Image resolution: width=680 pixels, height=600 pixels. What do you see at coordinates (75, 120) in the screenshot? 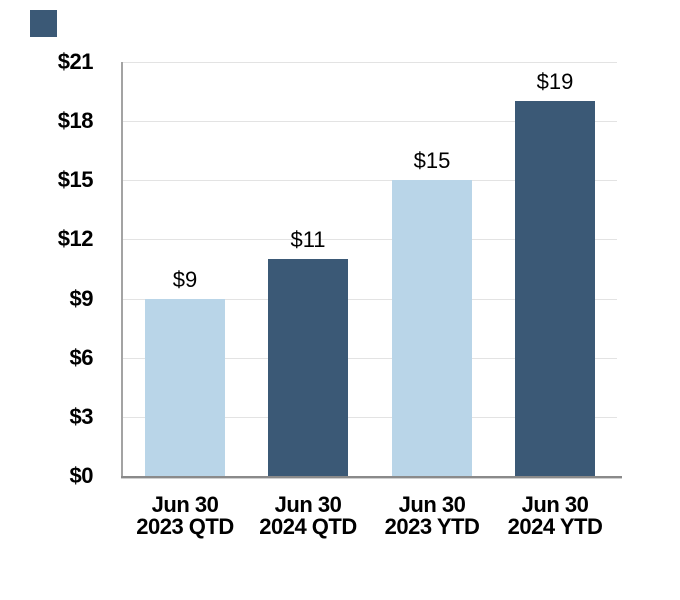
I see `y-tick-label: $18` at bounding box center [75, 120].